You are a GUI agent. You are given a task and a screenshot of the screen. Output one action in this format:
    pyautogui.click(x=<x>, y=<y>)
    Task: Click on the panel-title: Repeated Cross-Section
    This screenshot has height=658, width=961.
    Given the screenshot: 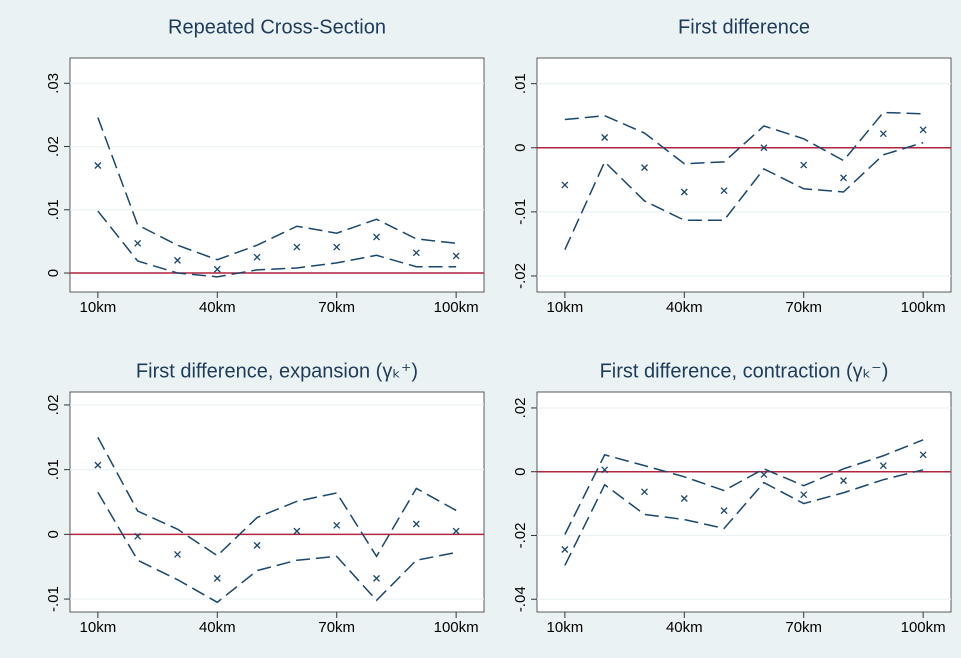 What is the action you would take?
    pyautogui.click(x=277, y=27)
    